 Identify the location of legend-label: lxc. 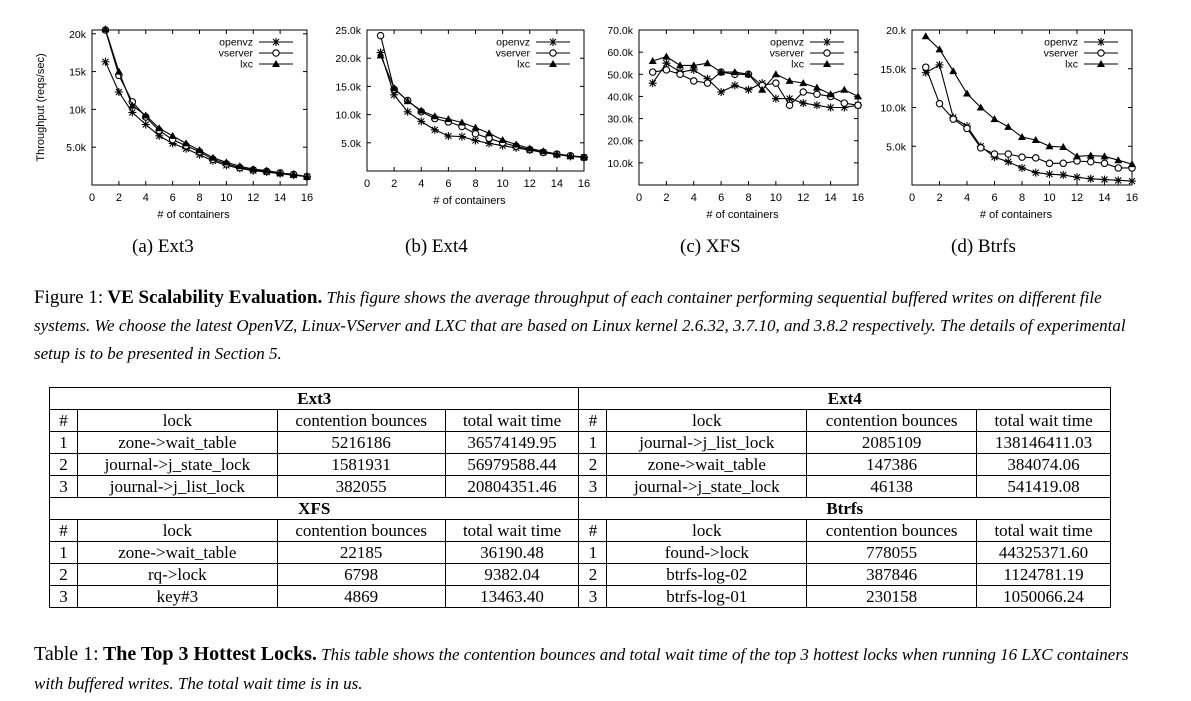
(797, 65).